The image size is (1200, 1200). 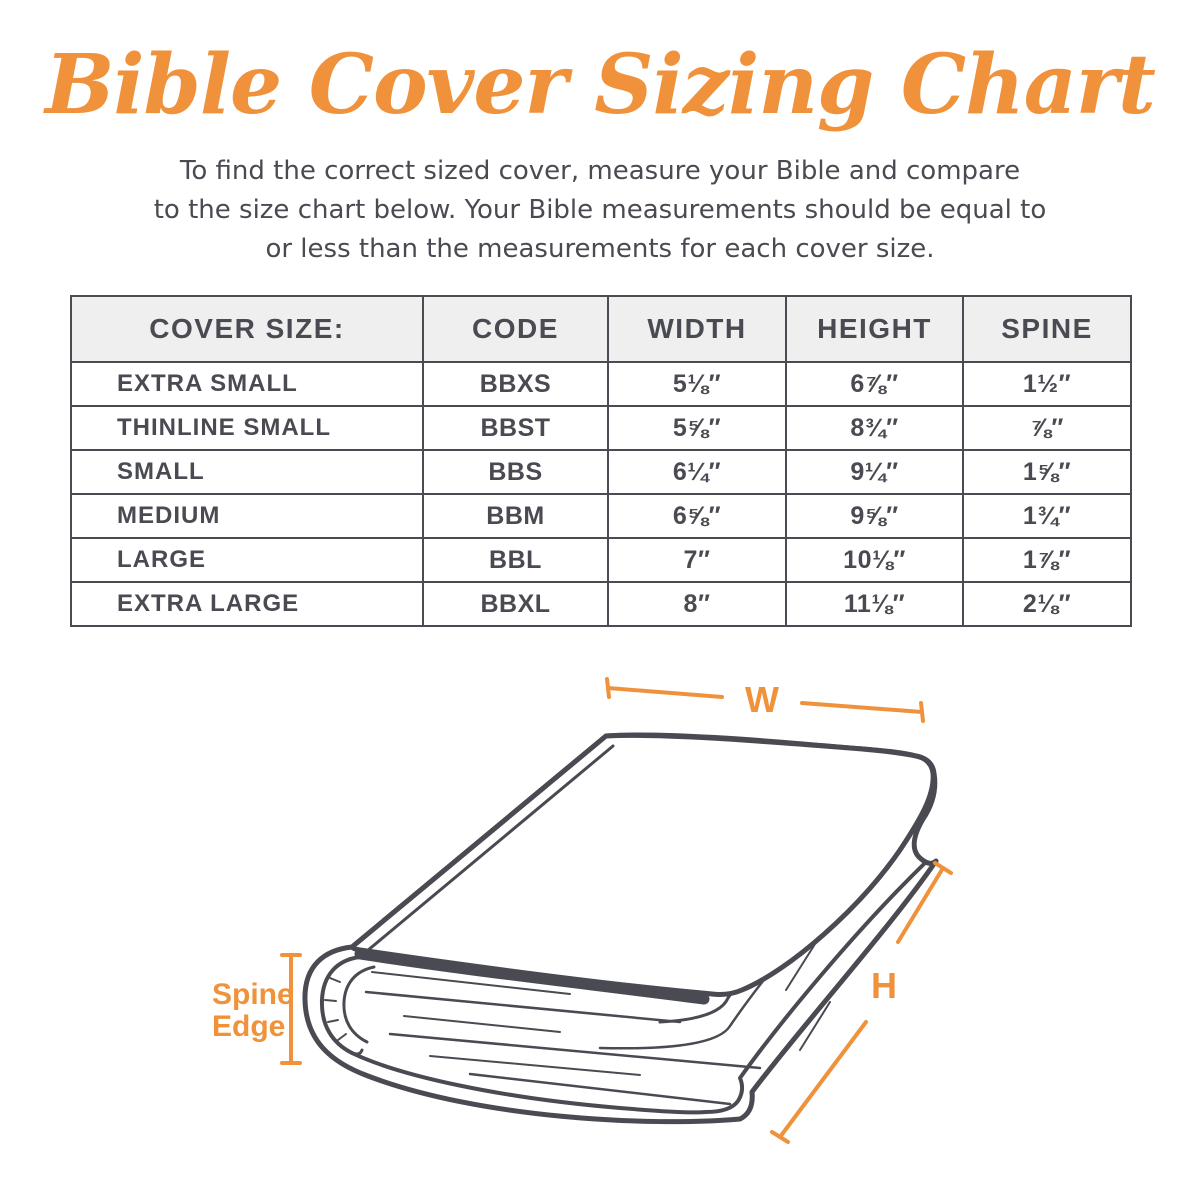 What do you see at coordinates (697, 516) in the screenshot?
I see `cell-width: 6⅝″` at bounding box center [697, 516].